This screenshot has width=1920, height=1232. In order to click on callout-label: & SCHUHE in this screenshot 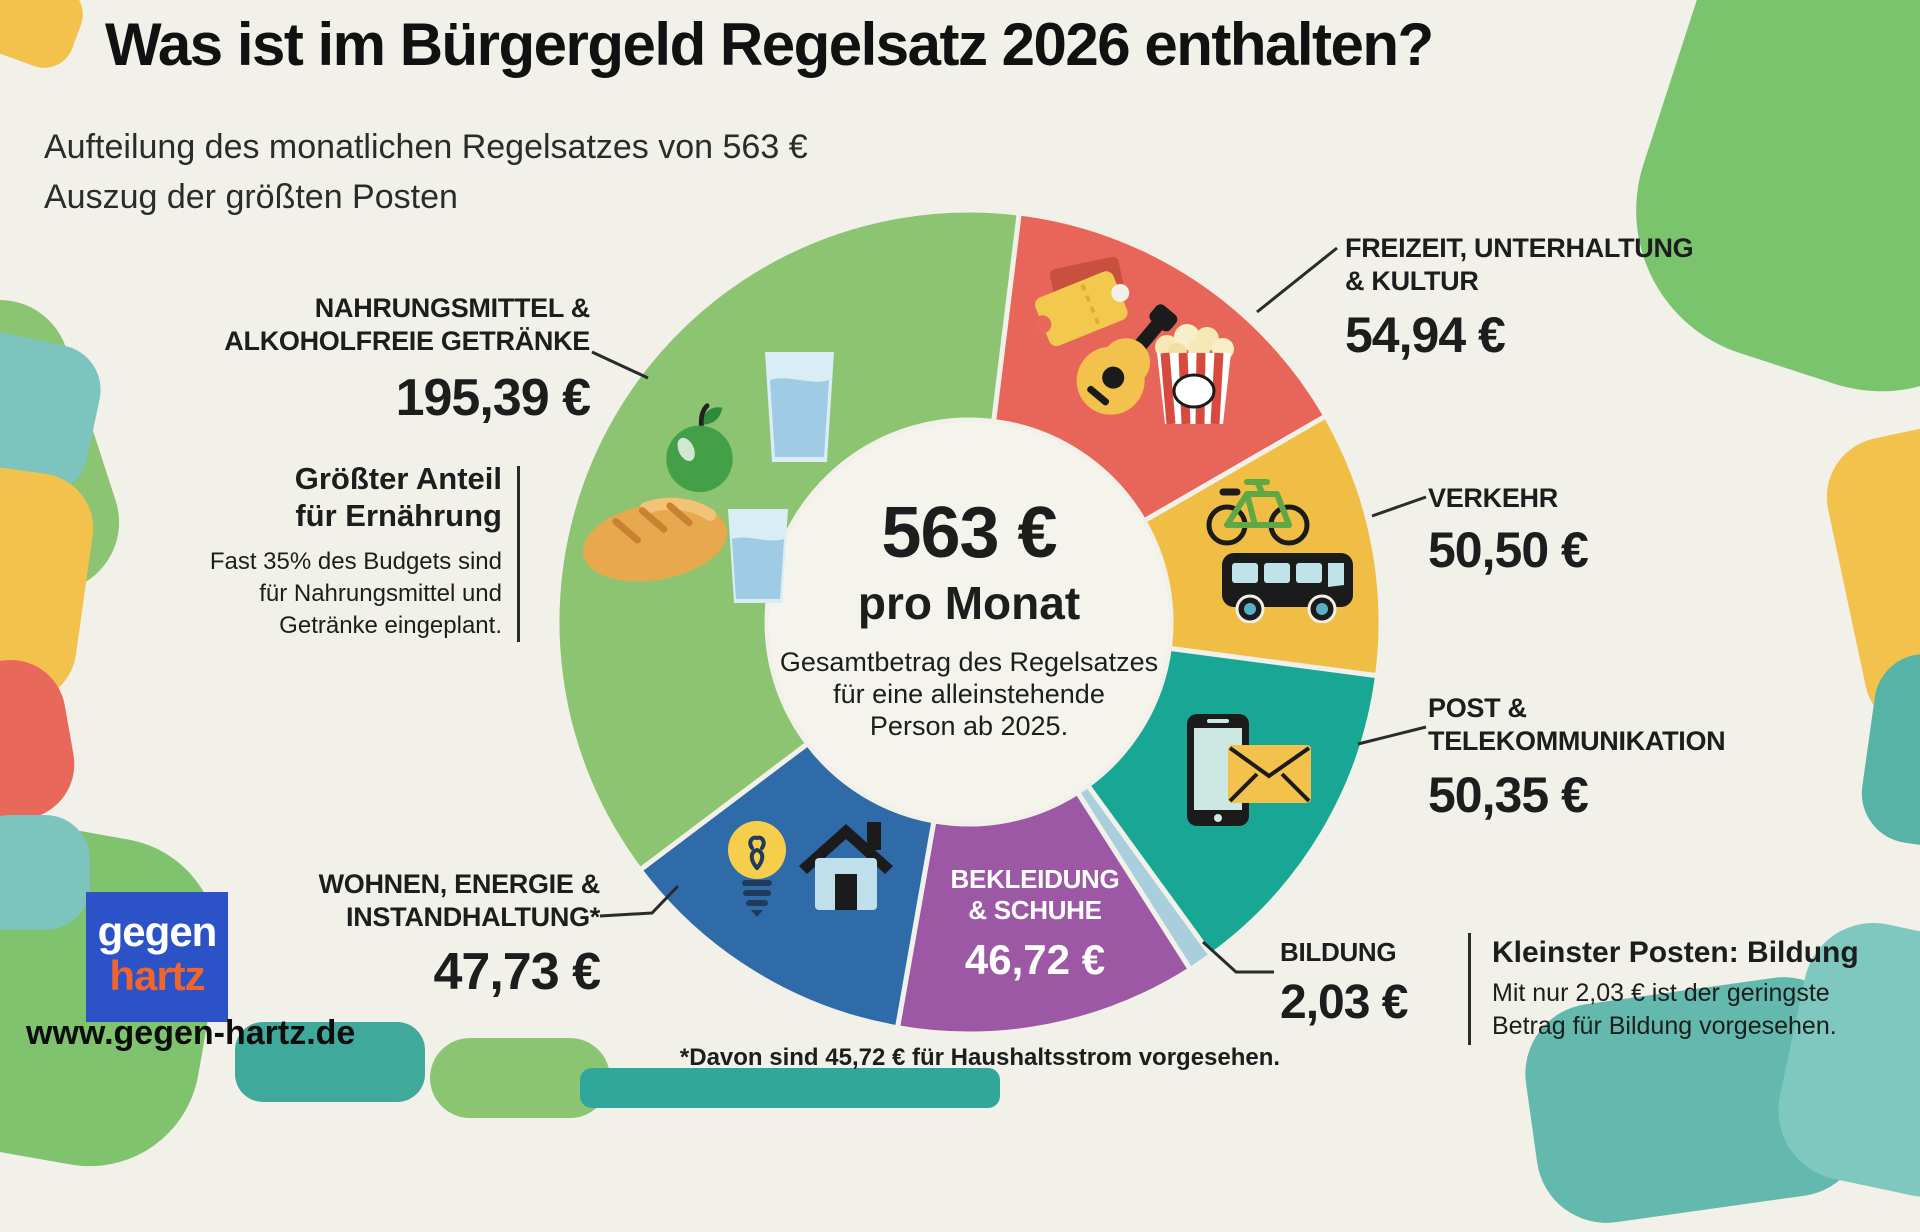, I will do `click(1035, 910)`.